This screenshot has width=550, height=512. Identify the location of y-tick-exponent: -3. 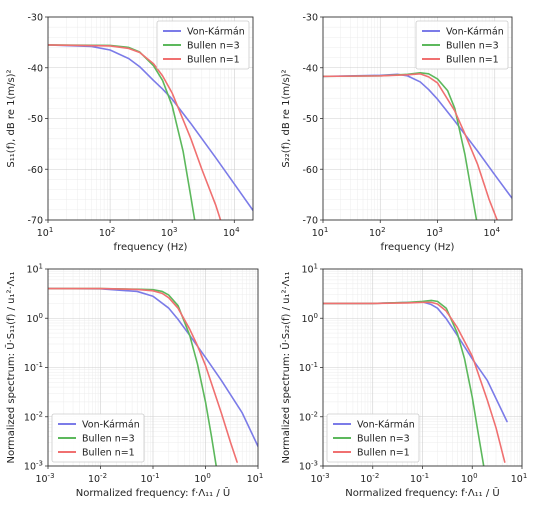
(39, 464).